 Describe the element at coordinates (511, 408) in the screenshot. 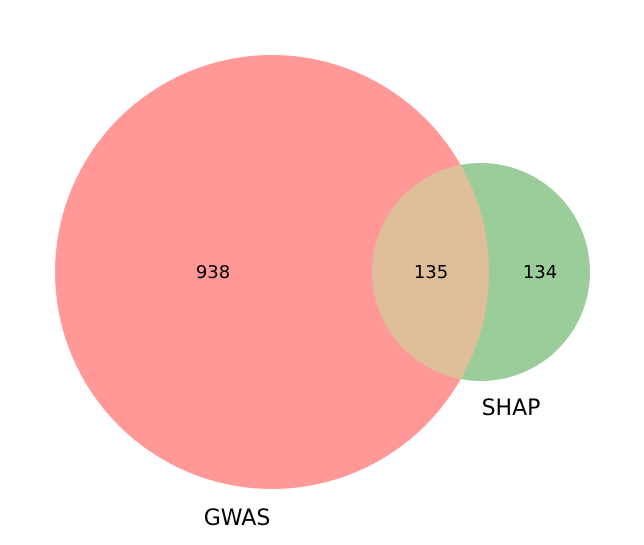

I see `shap-set-label: SHAP` at that location.